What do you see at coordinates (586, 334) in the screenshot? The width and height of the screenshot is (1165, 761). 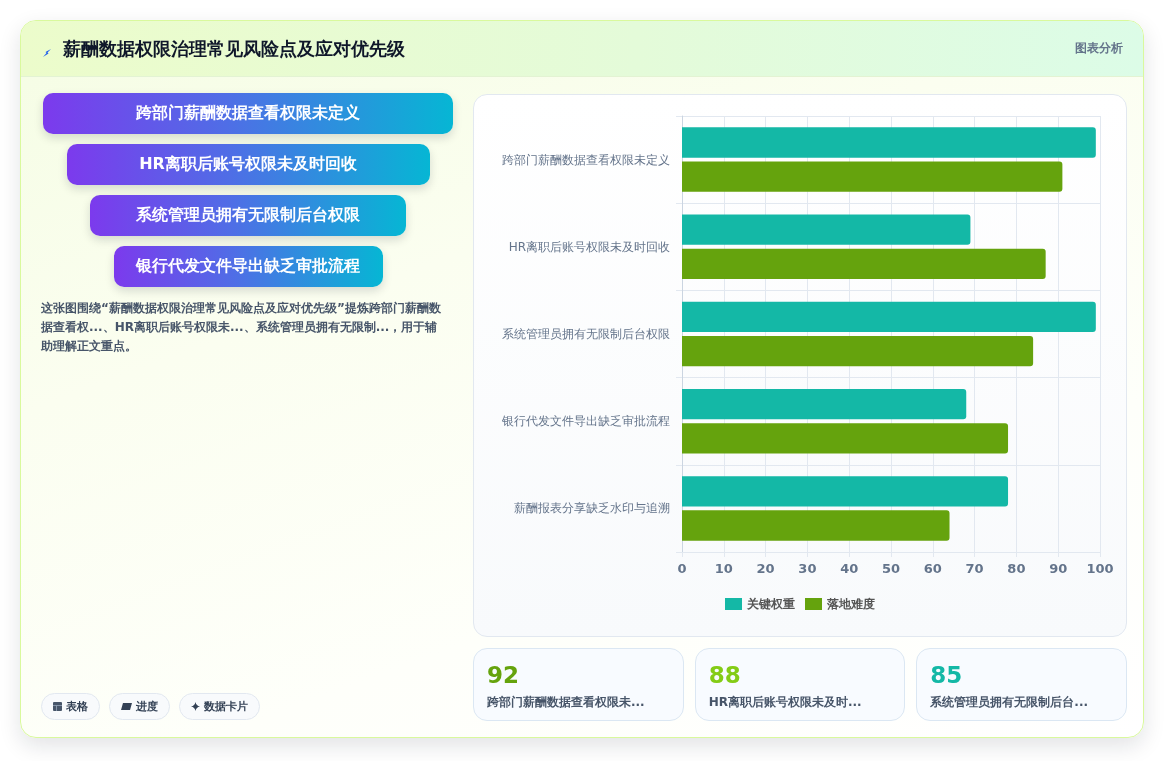 I see `y-tick-label: 系统管理员拥有无限制后台权限` at bounding box center [586, 334].